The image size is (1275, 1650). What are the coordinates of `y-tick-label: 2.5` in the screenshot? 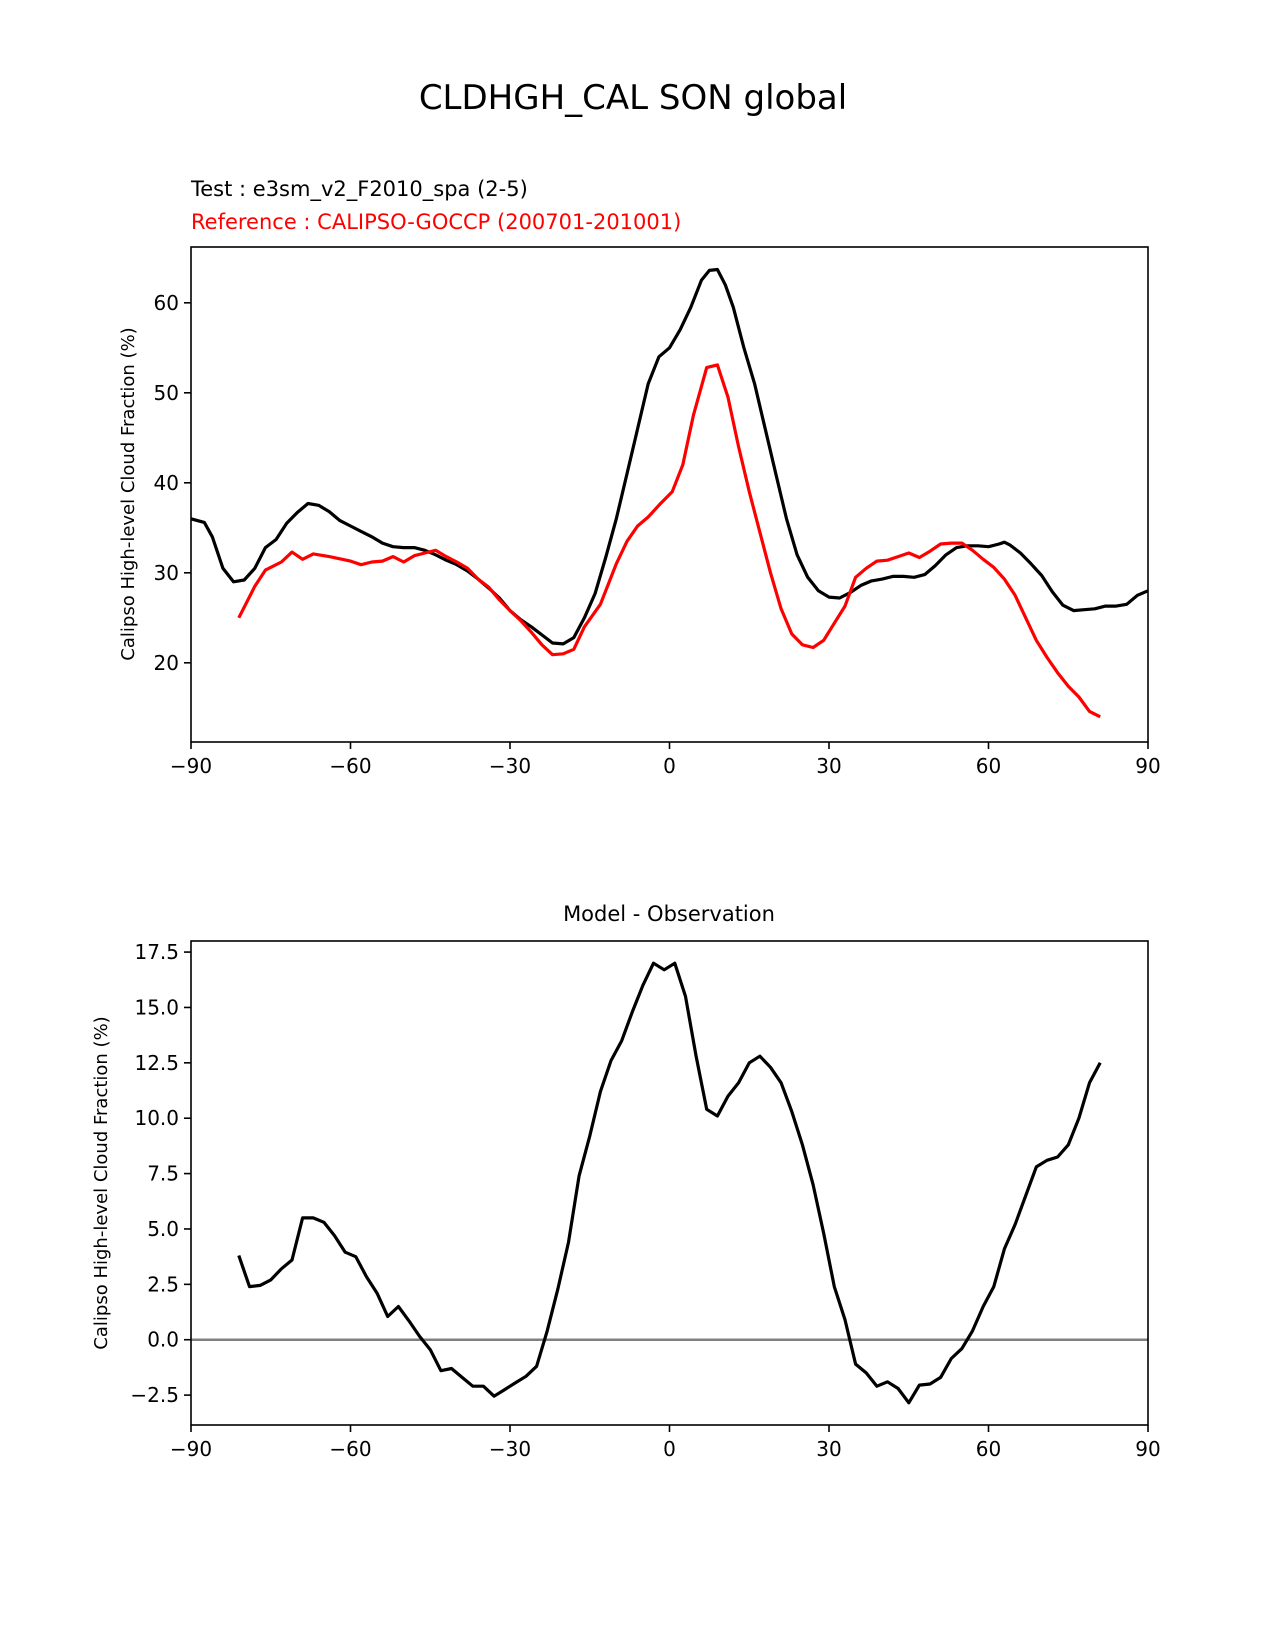 It's located at (163, 1284).